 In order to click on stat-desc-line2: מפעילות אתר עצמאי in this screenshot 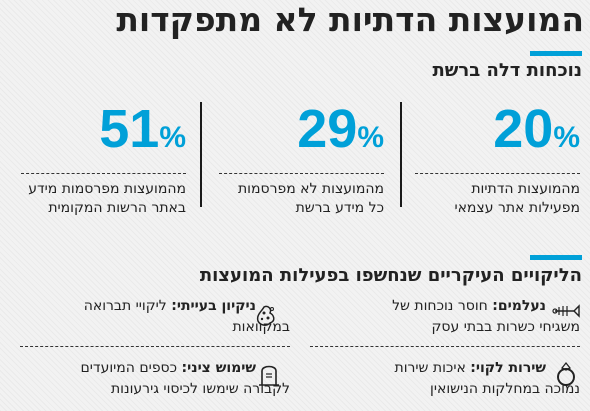, I will do `click(517, 208)`.